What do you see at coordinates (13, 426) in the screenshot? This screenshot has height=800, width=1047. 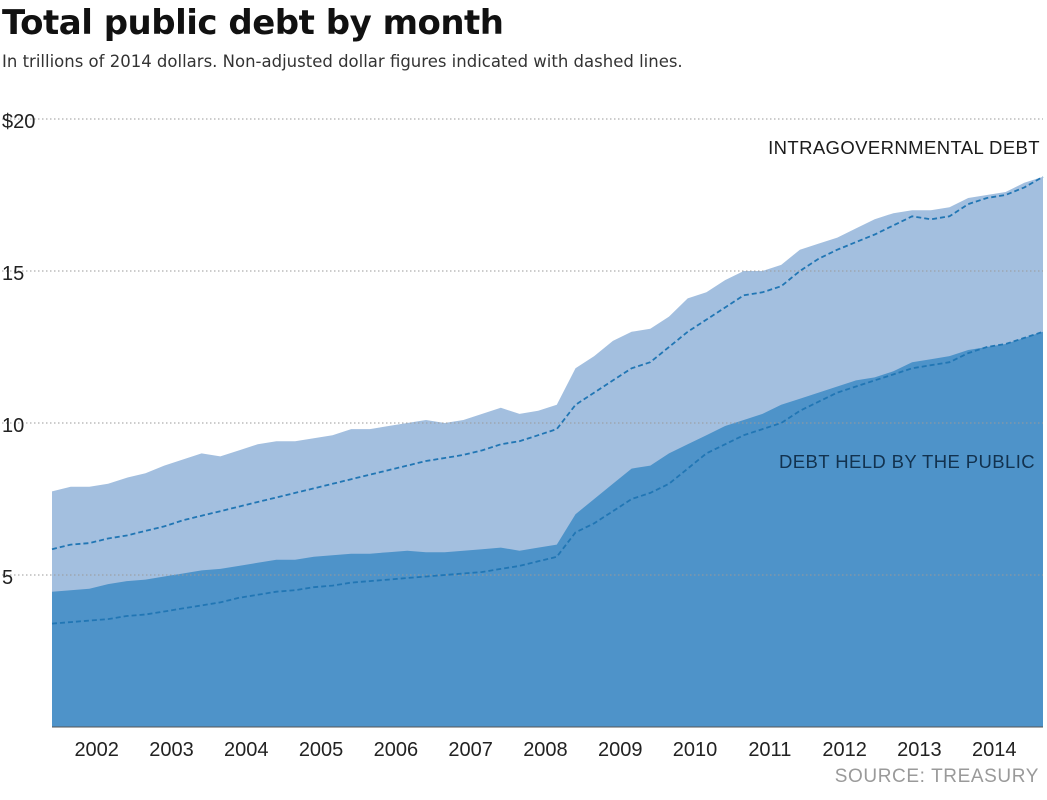 I see `y-tick-label: 10` at bounding box center [13, 426].